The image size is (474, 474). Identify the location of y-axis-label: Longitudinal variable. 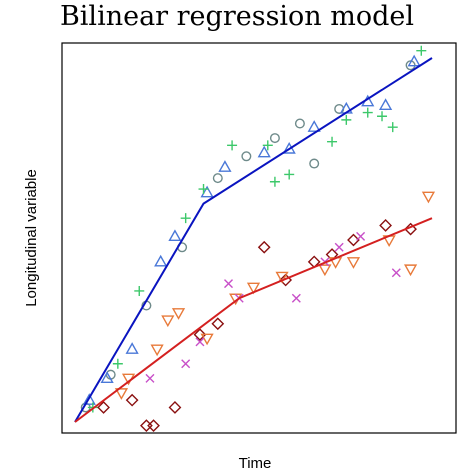
(31, 238).